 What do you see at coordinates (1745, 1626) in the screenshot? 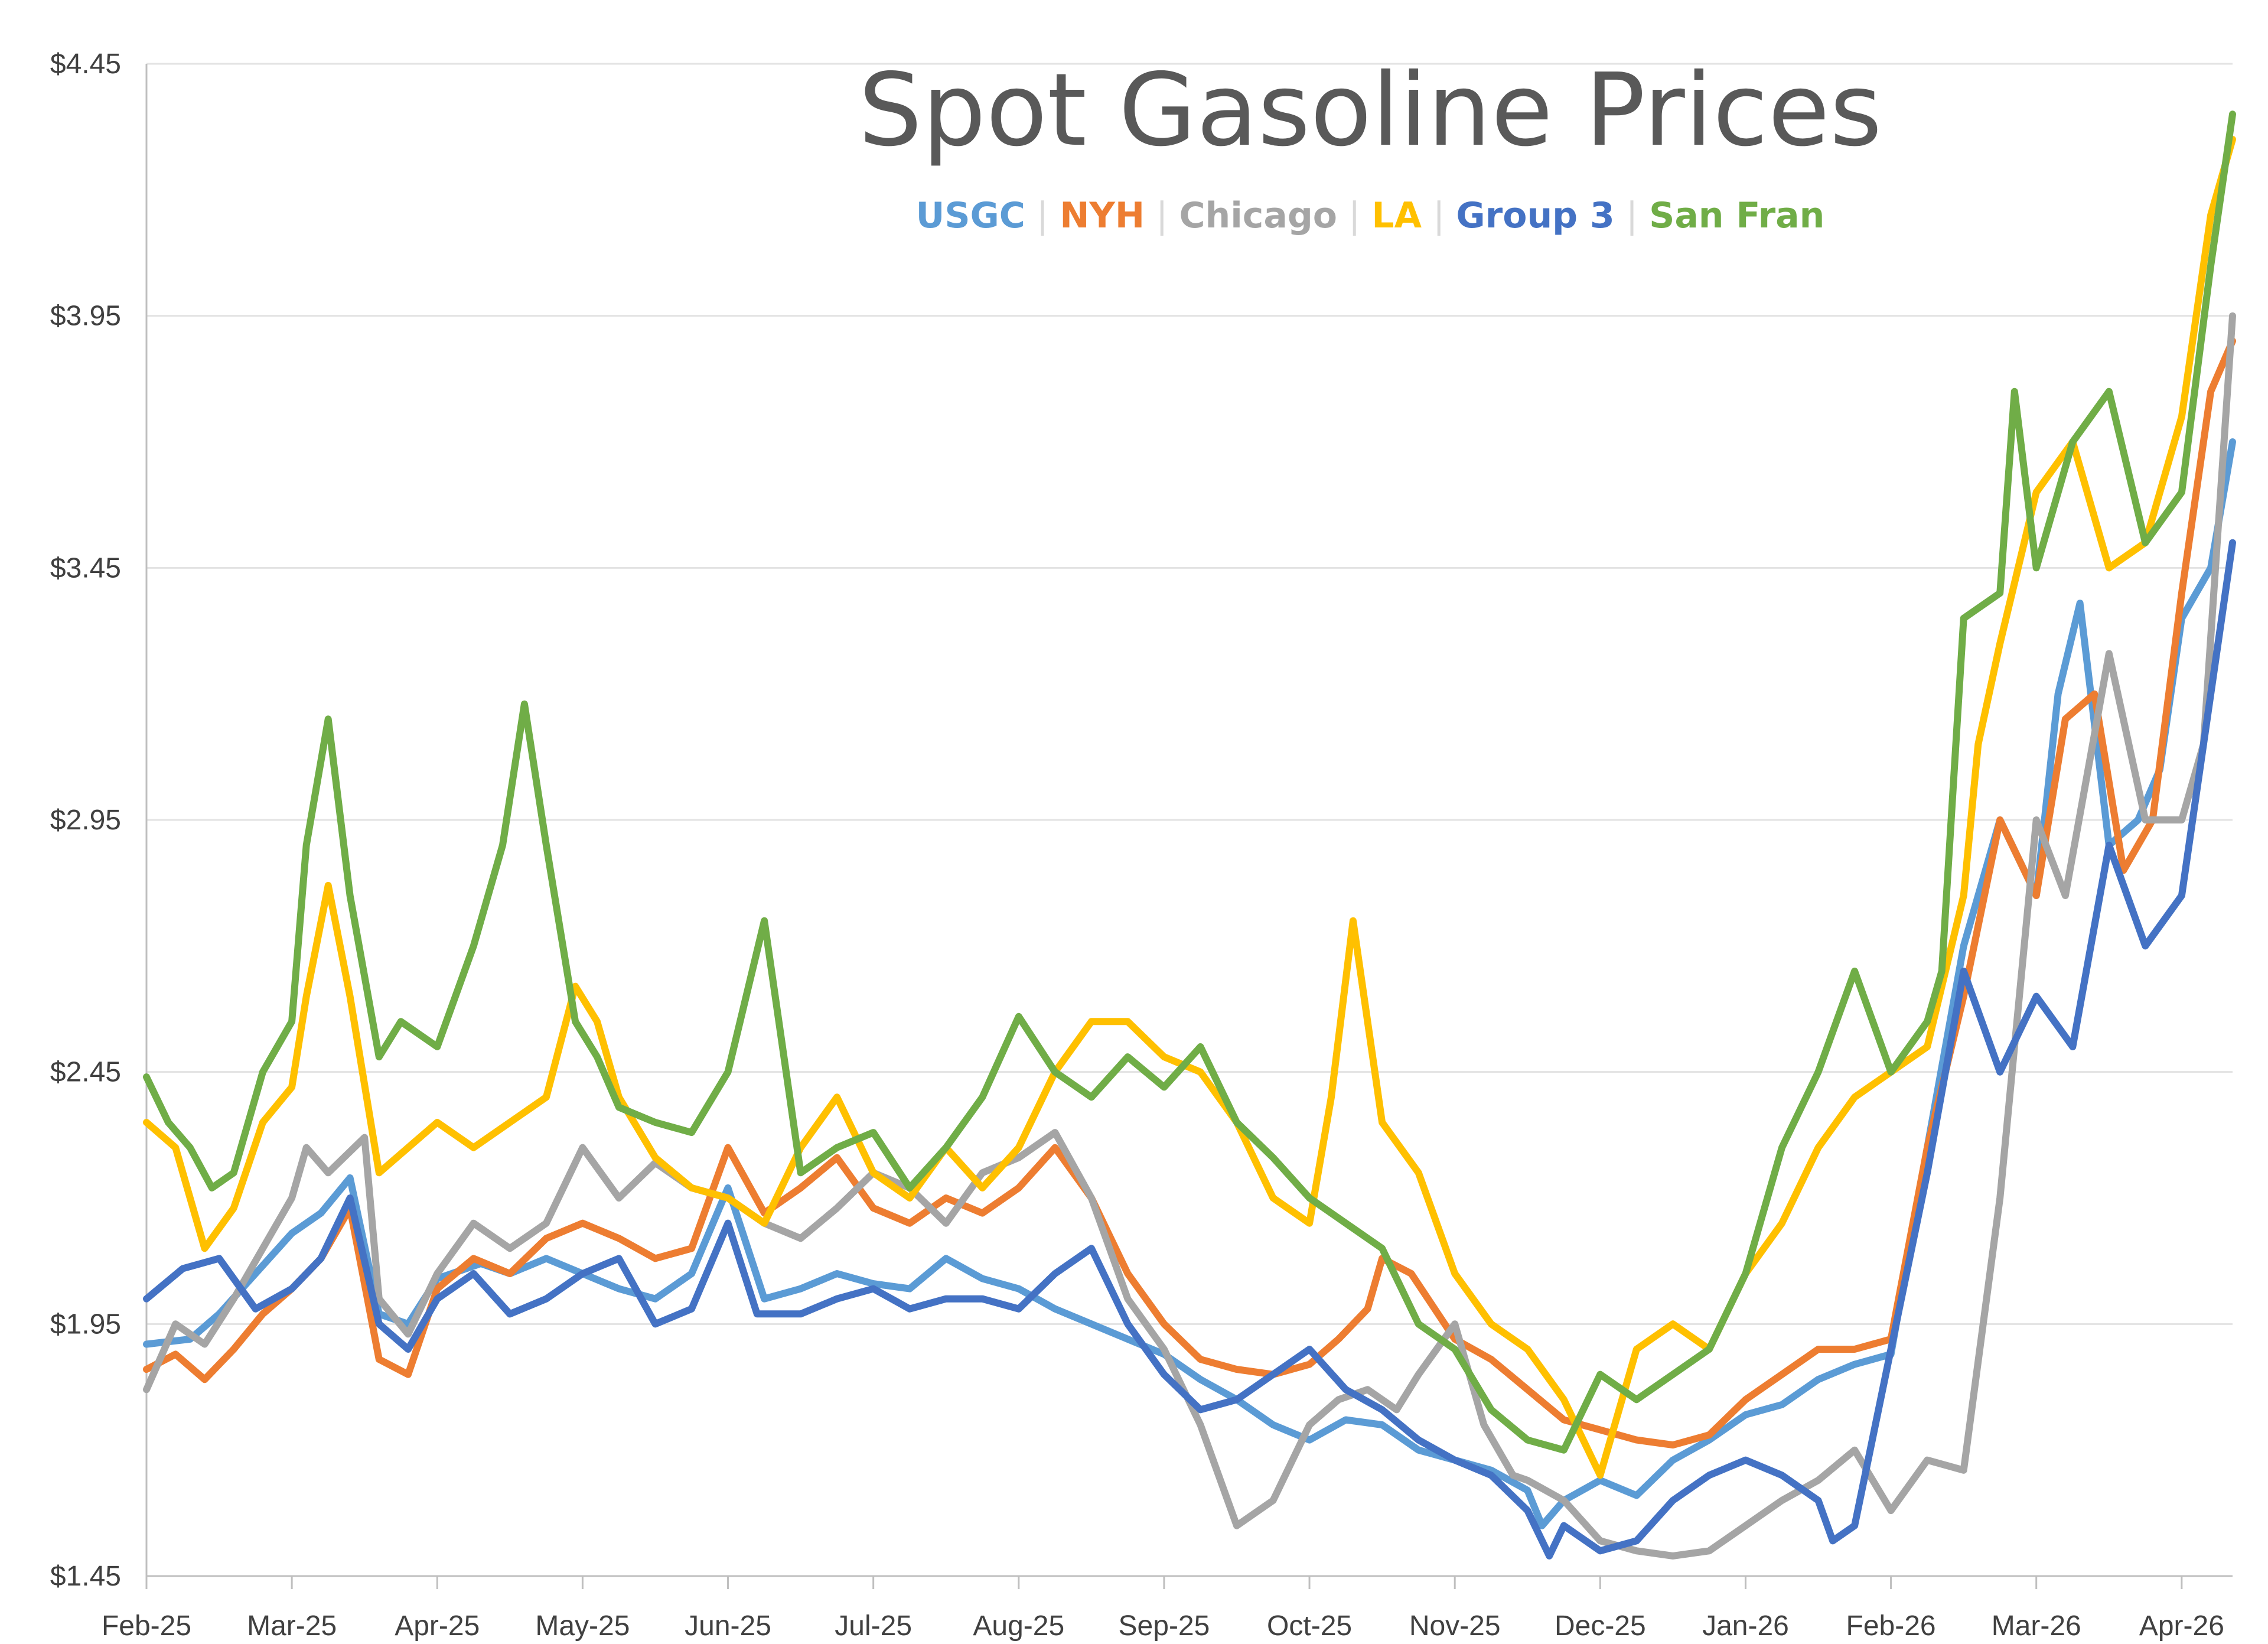
I see `x-tick-label: Jan-26` at bounding box center [1745, 1626].